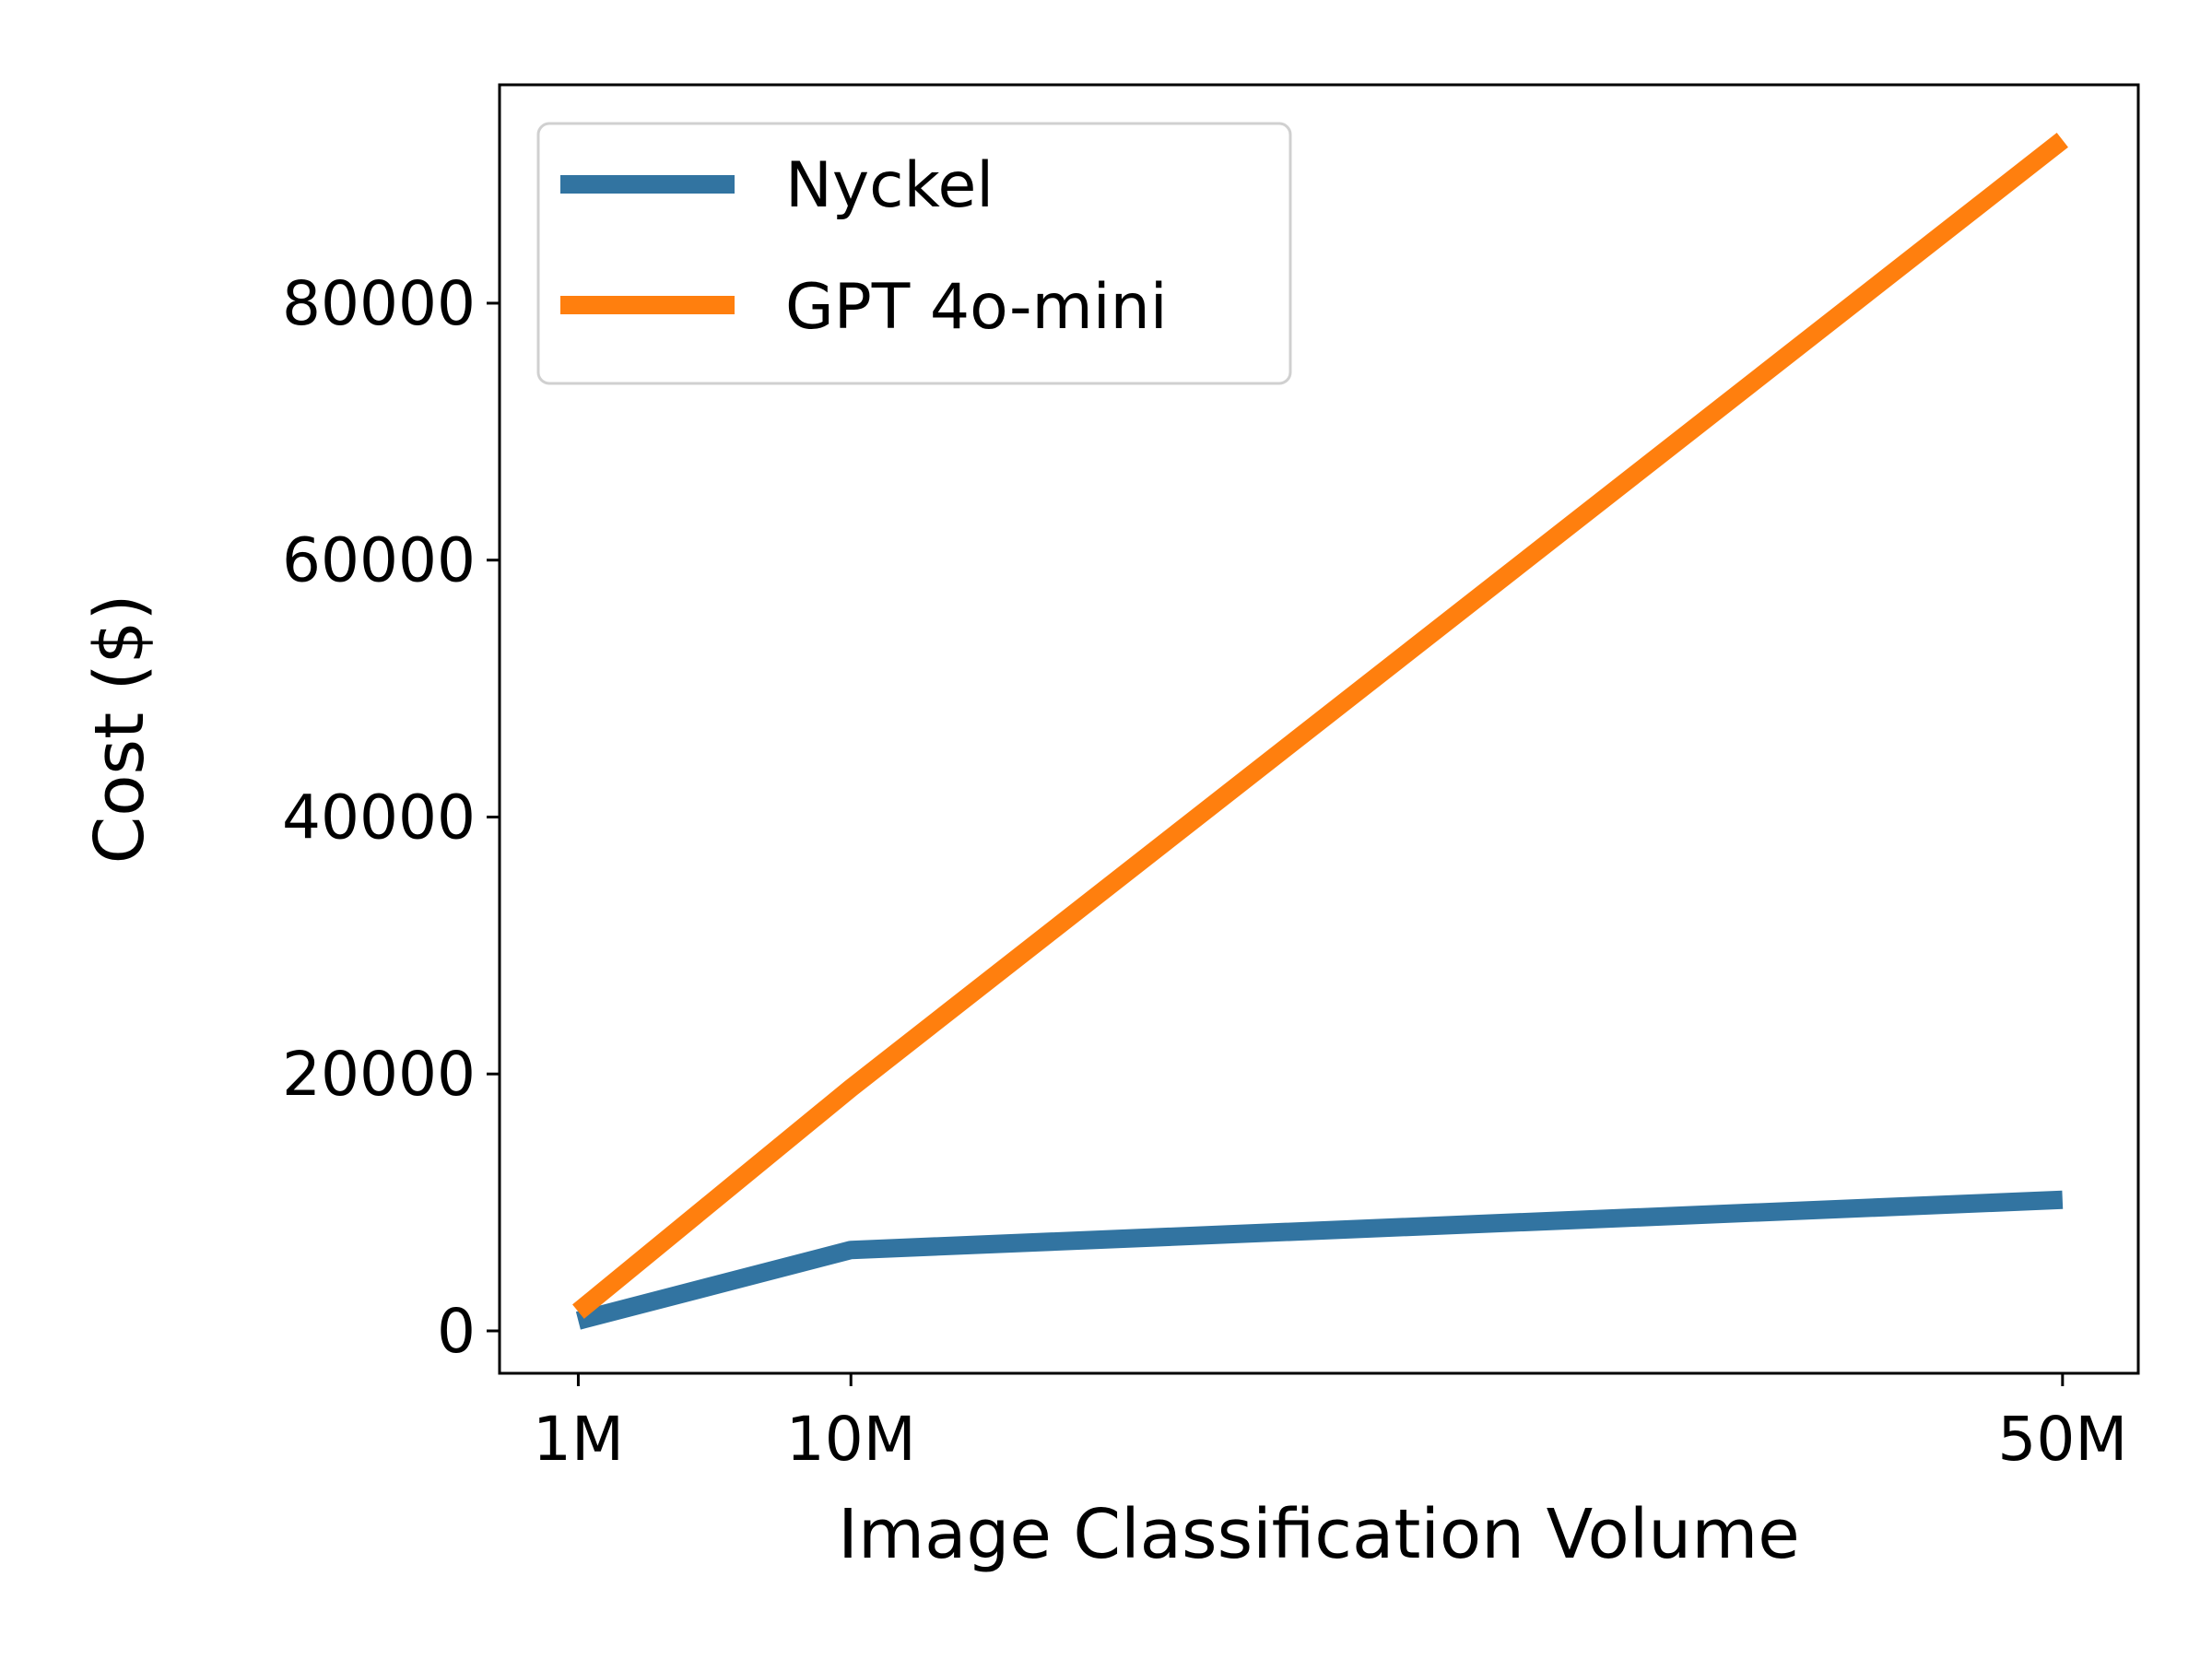 The height and width of the screenshot is (1659, 2212). What do you see at coordinates (1319, 1260) in the screenshot?
I see `series-line-nyckel` at bounding box center [1319, 1260].